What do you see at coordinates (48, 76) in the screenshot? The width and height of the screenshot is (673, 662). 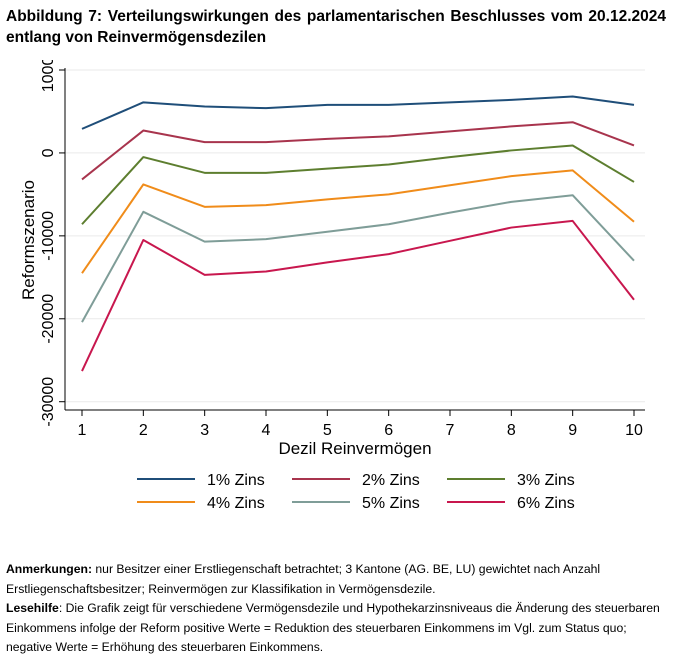 I see `y-tick-label-4: 10000` at bounding box center [48, 76].